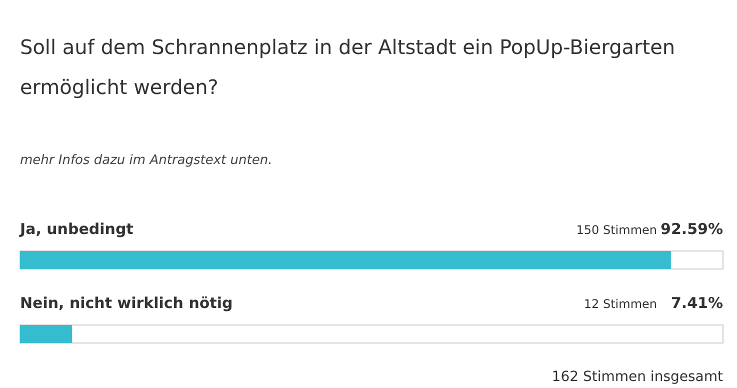 The width and height of the screenshot is (737, 388). What do you see at coordinates (620, 304) in the screenshot?
I see `annotation: 12 Stimmen` at bounding box center [620, 304].